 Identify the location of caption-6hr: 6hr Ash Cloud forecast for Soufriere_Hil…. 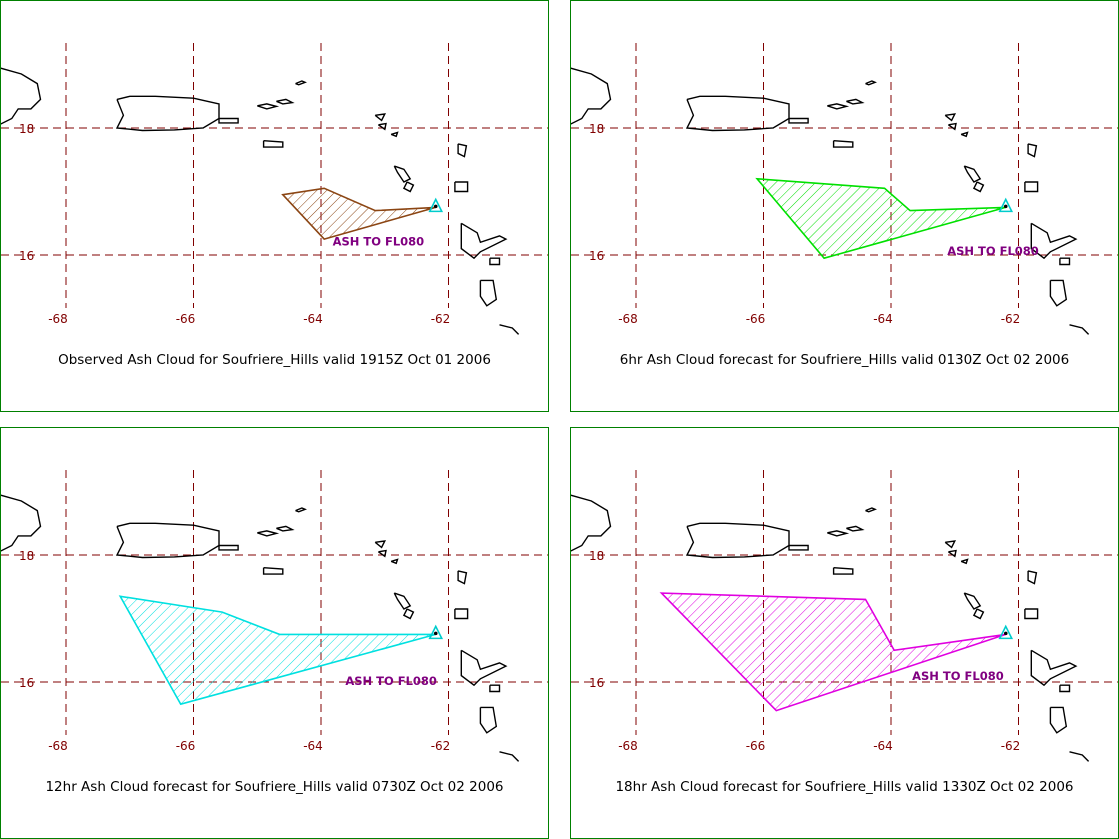
(844, 360).